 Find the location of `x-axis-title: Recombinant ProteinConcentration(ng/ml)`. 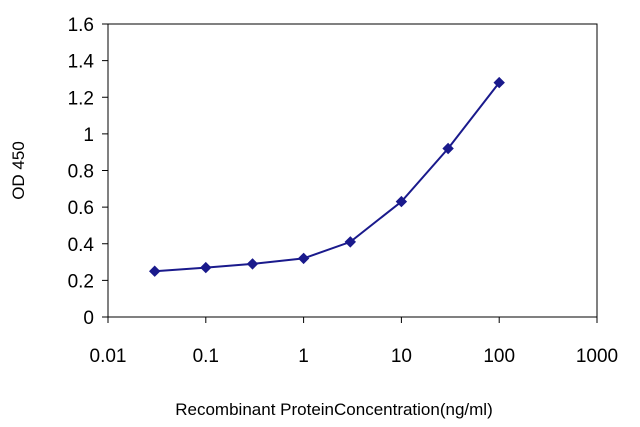

x-axis-title: Recombinant ProteinConcentration(ng/ml) is located at coordinates (334, 409).